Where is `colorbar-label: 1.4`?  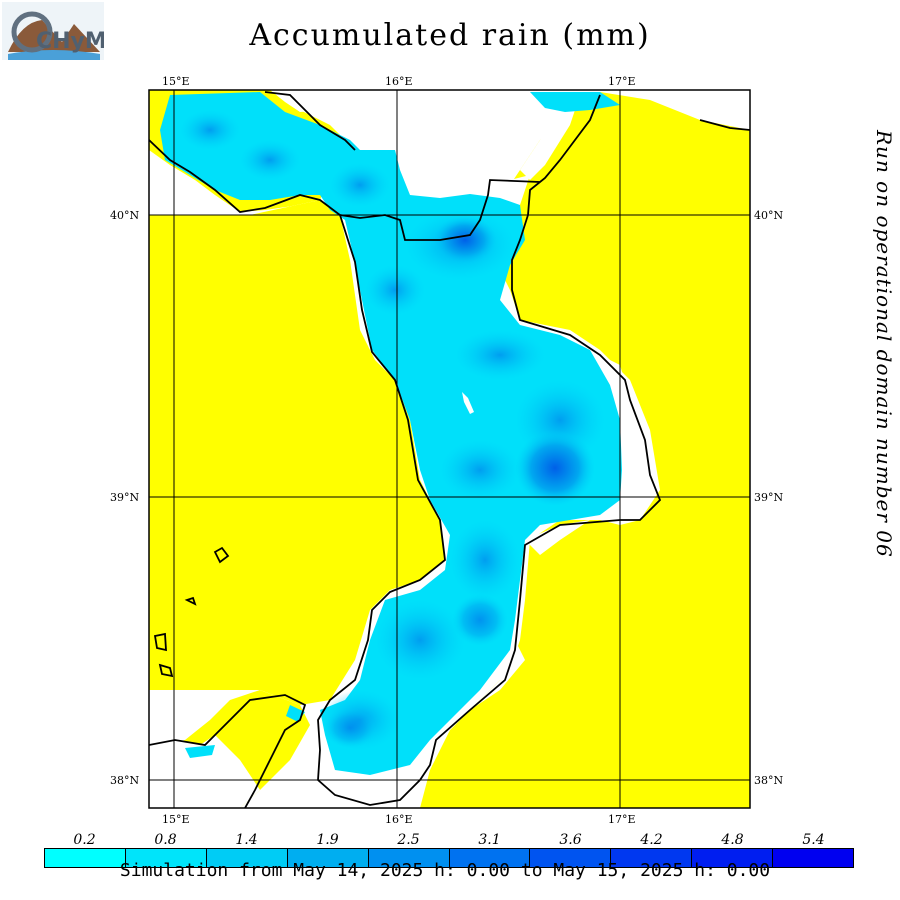 colorbar-label: 1.4 is located at coordinates (246, 840).